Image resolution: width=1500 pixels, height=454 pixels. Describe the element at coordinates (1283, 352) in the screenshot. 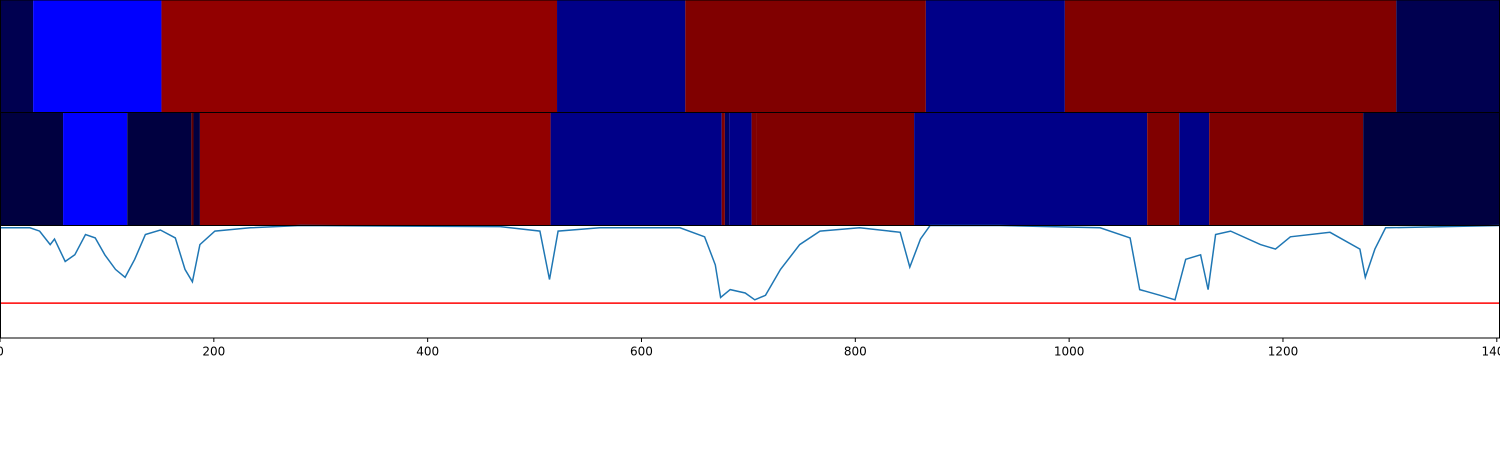

I see `x-tick-label: 1200` at that location.